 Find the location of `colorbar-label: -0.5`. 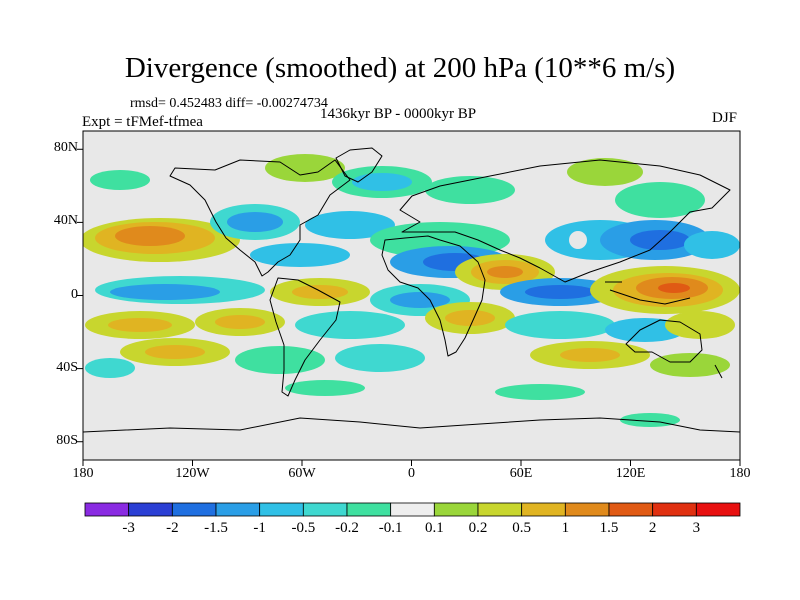

colorbar-label: -0.5 is located at coordinates (303, 528).